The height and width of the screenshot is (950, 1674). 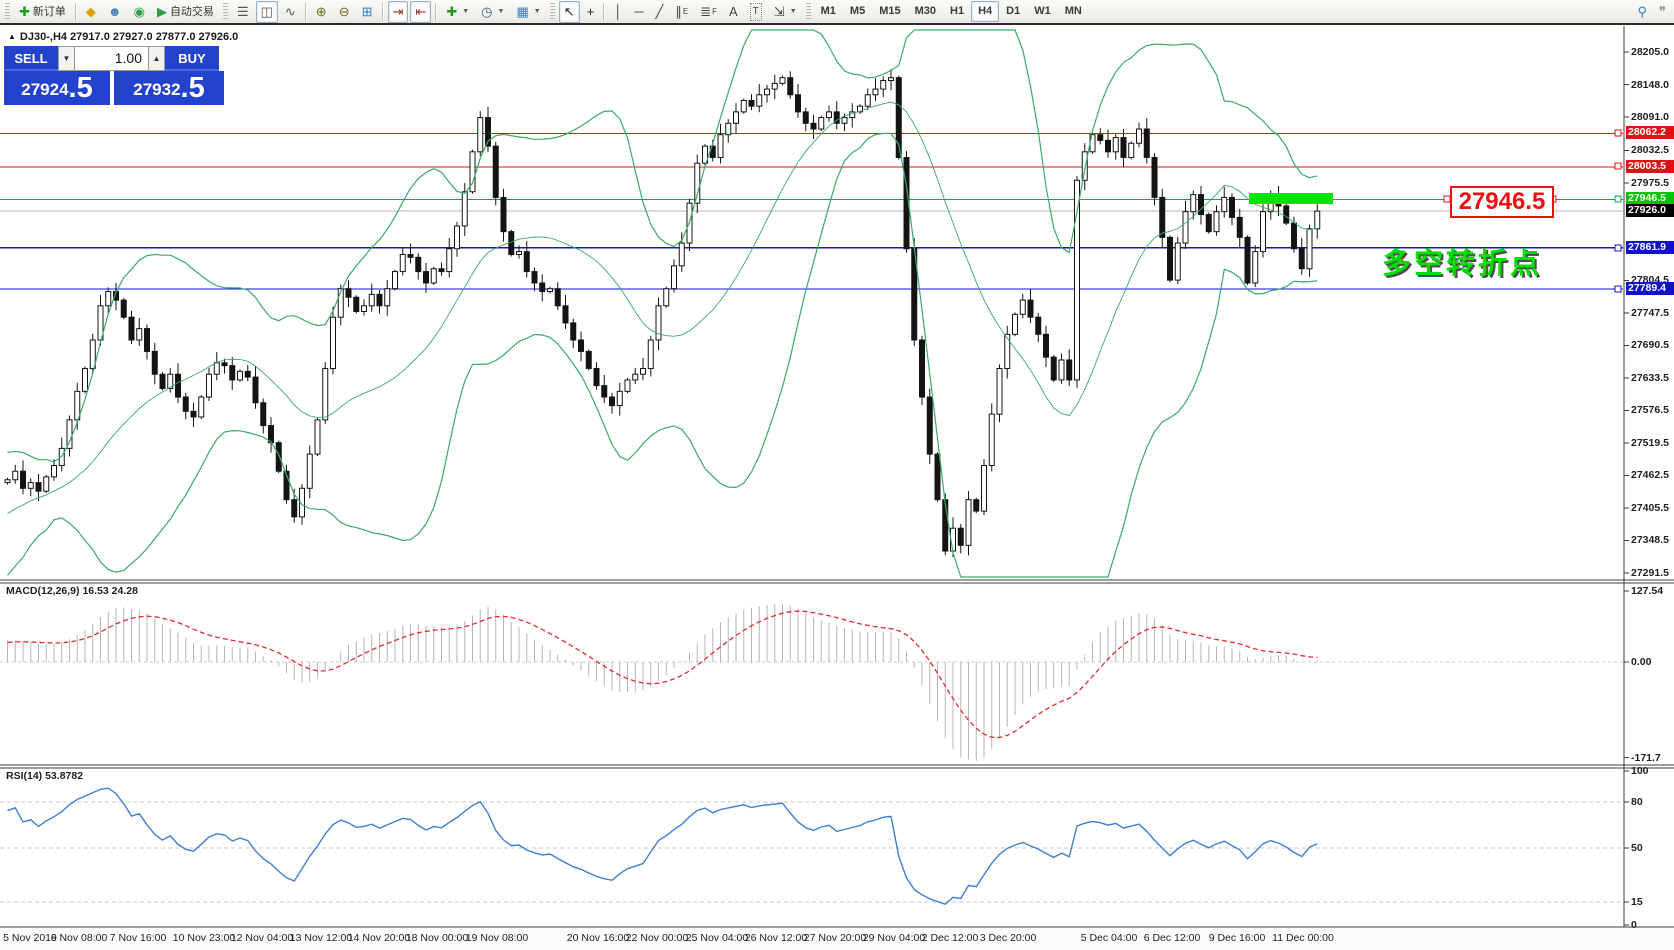 What do you see at coordinates (925, 11) in the screenshot?
I see `timeframe-m30: M30` at bounding box center [925, 11].